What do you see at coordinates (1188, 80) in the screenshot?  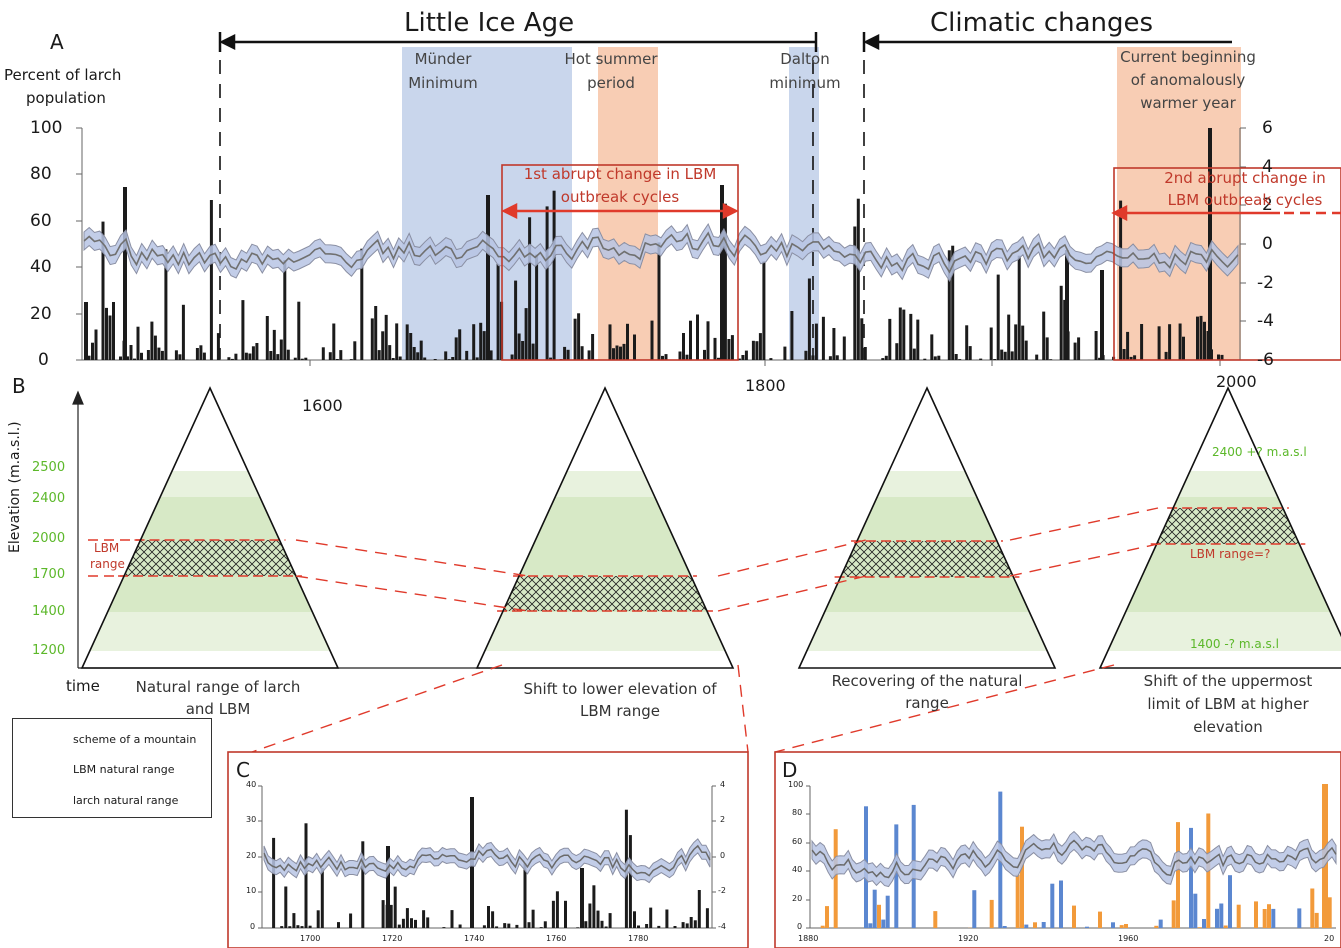 I see `current-label-2: of anomalously` at bounding box center [1188, 80].